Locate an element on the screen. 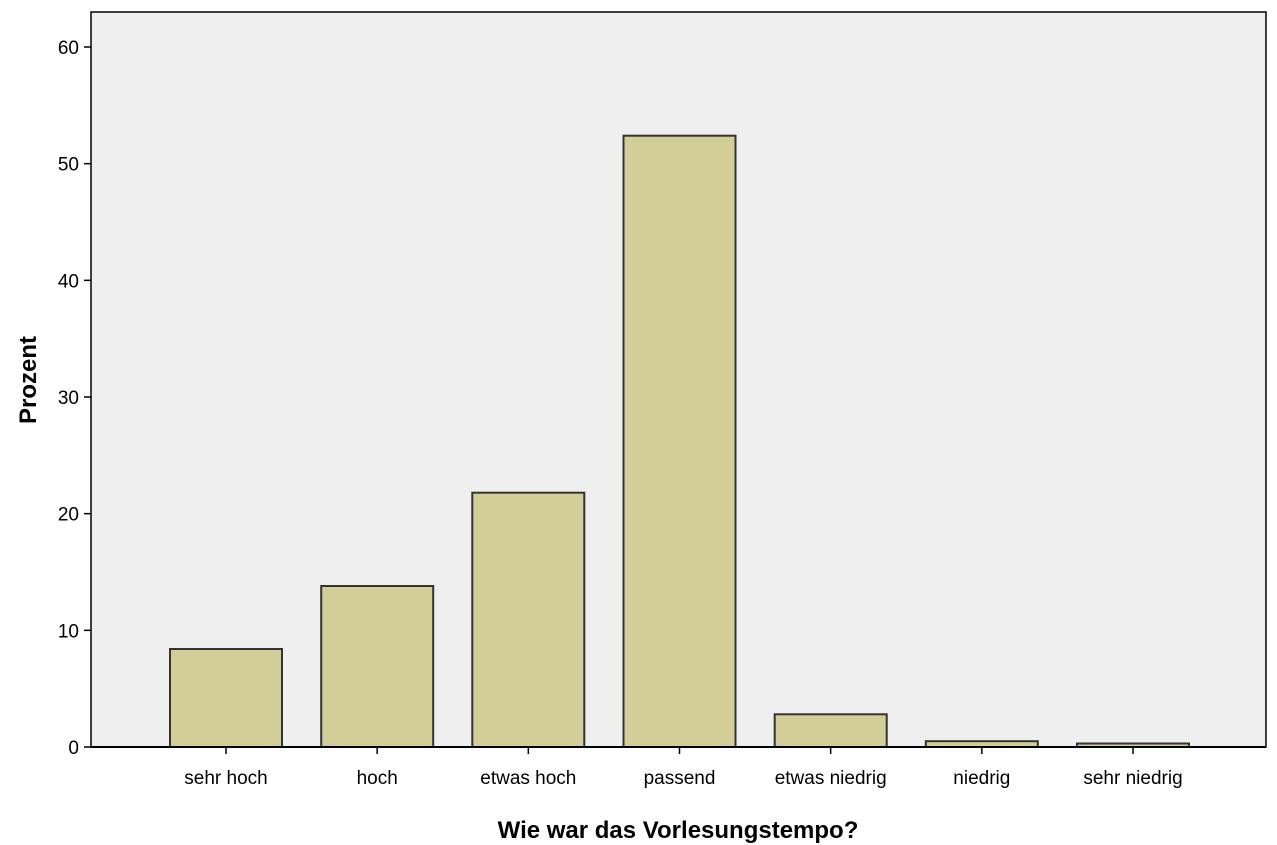  bar-passend is located at coordinates (679, 441).